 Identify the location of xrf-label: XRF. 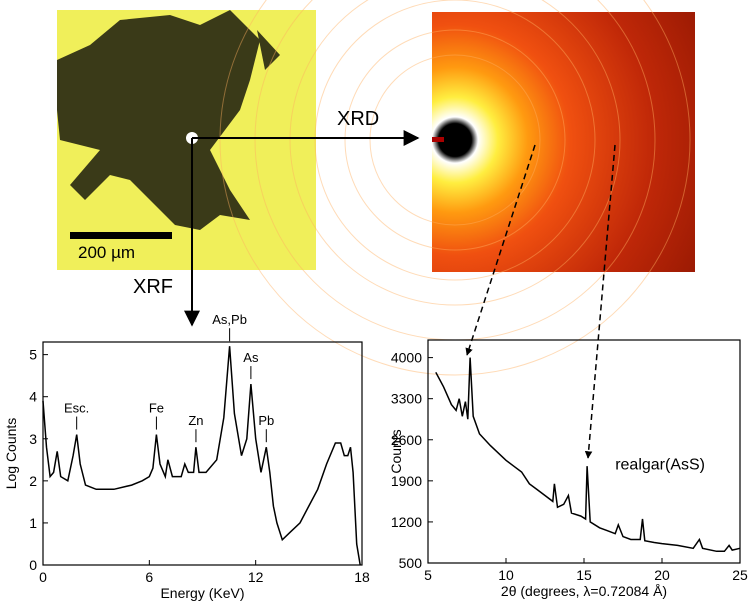
(153, 287).